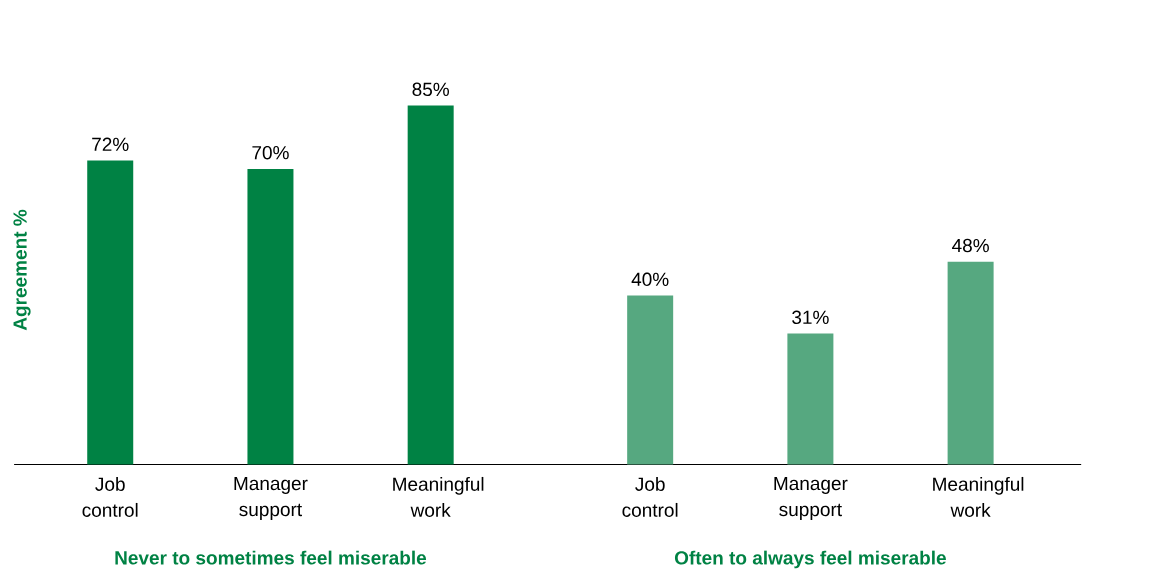 The width and height of the screenshot is (1155, 575). I want to click on data-label: 31%, so click(810, 317).